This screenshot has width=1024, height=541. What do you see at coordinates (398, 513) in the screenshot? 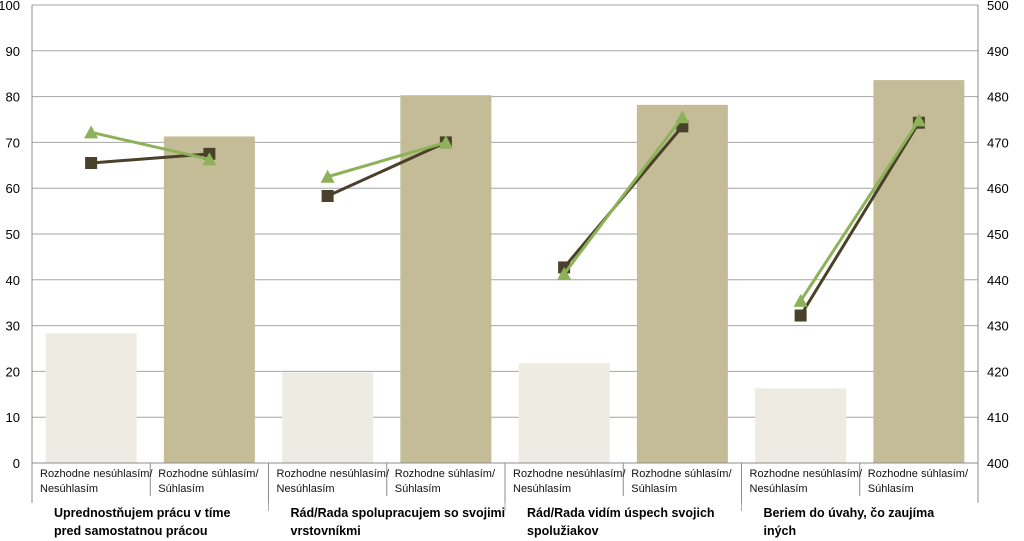
I see `group-label: Rád/Rada spolupracujem so svojimi` at bounding box center [398, 513].